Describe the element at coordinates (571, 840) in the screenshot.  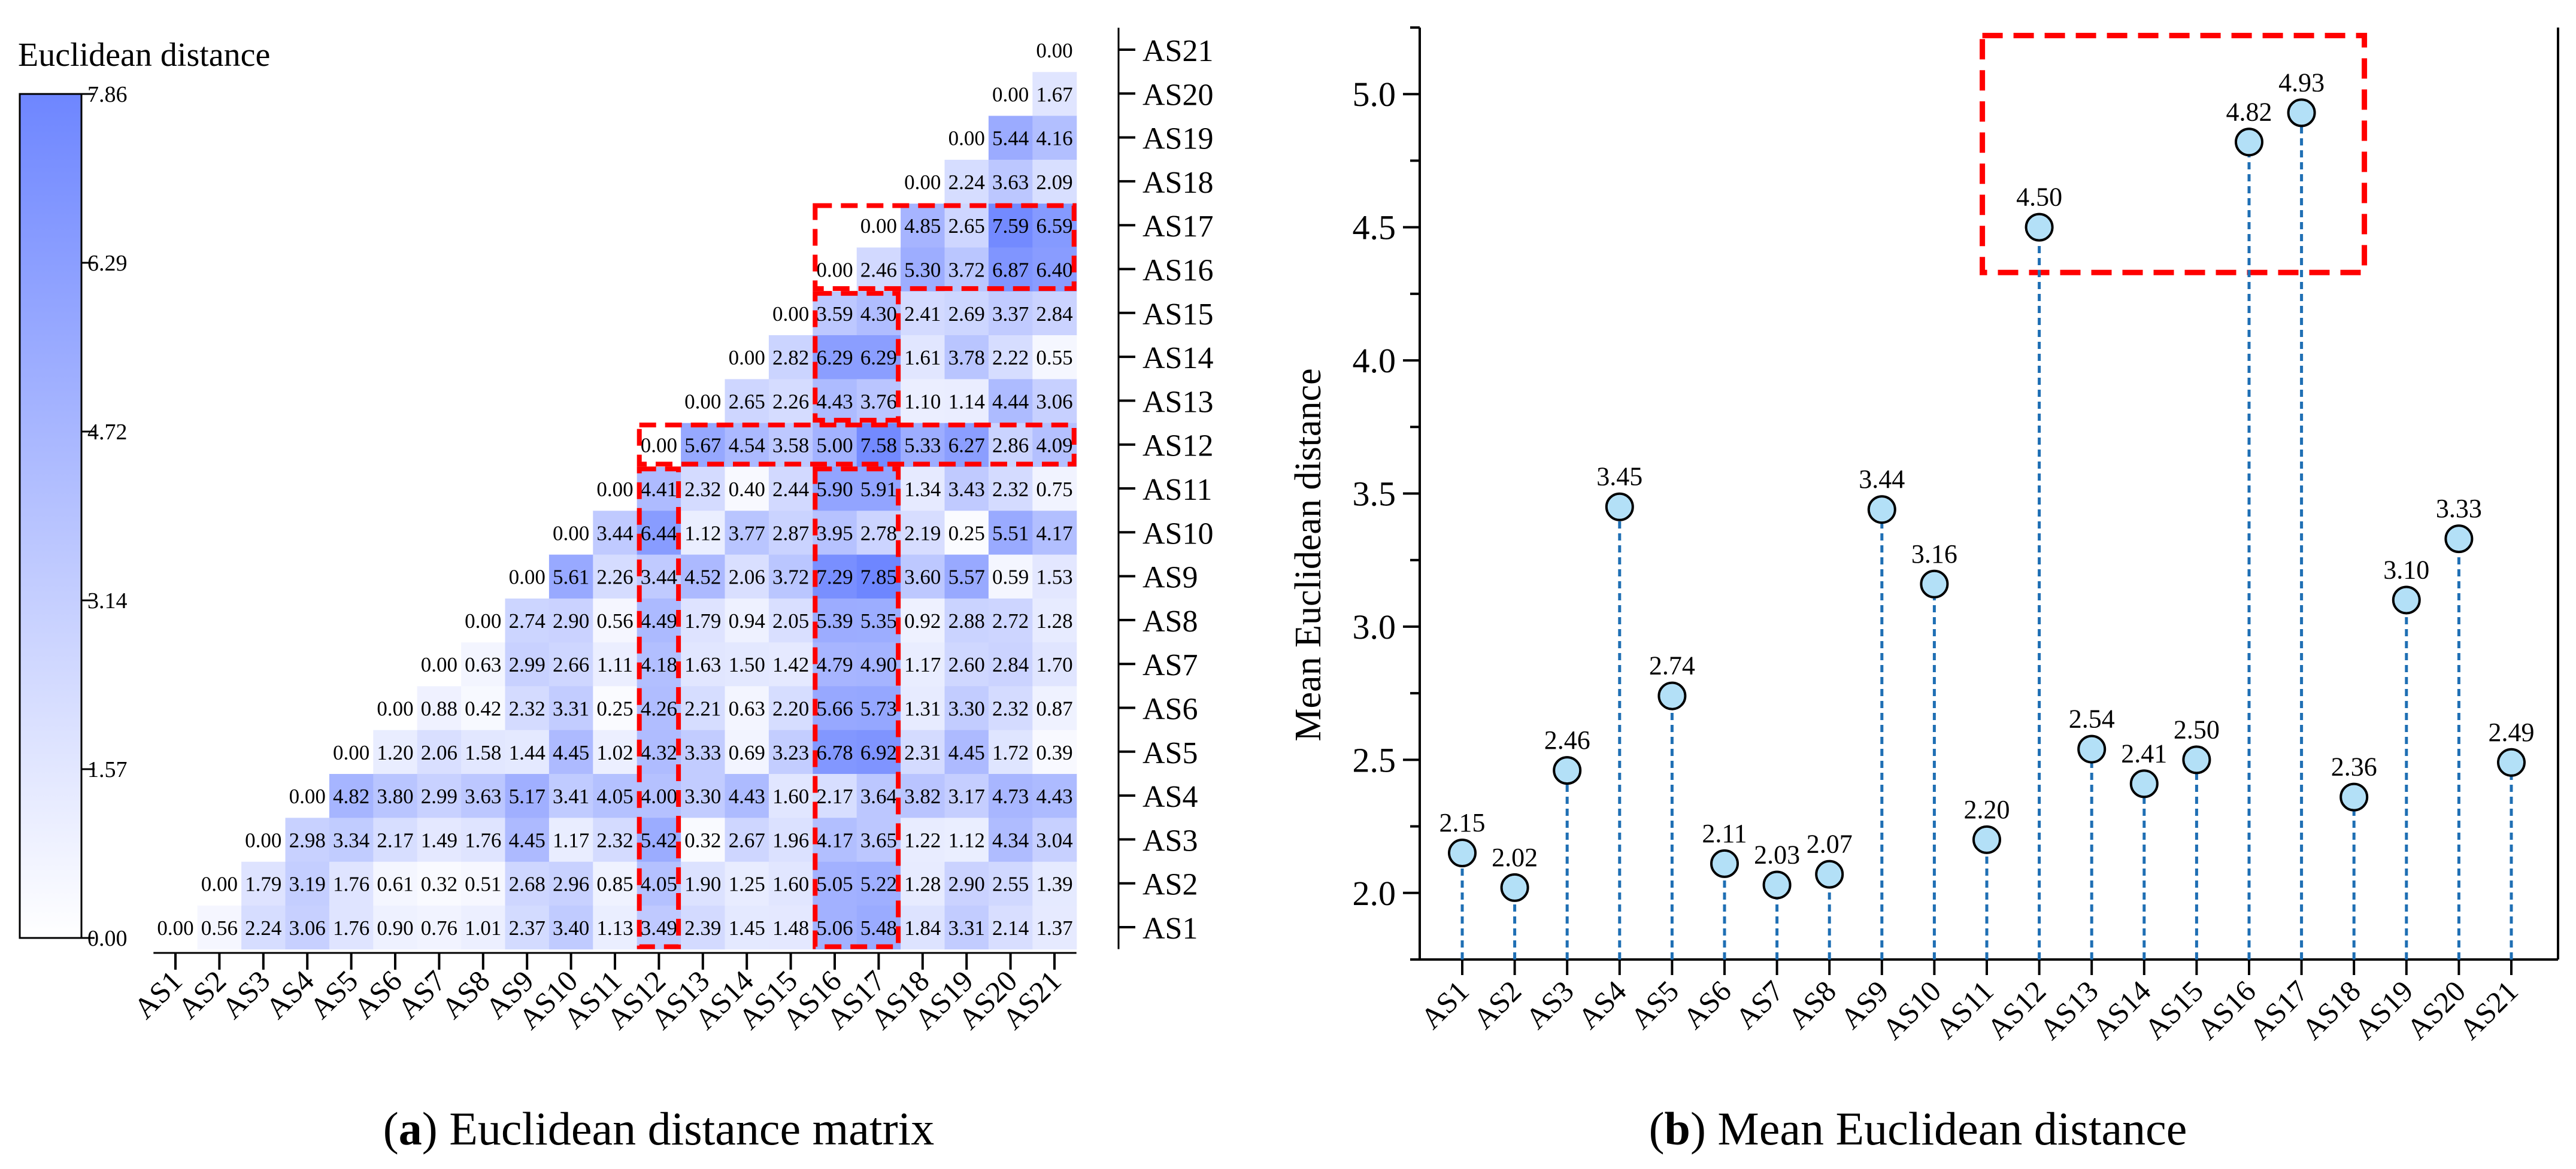
I see `heatmap-value: 1.17` at that location.